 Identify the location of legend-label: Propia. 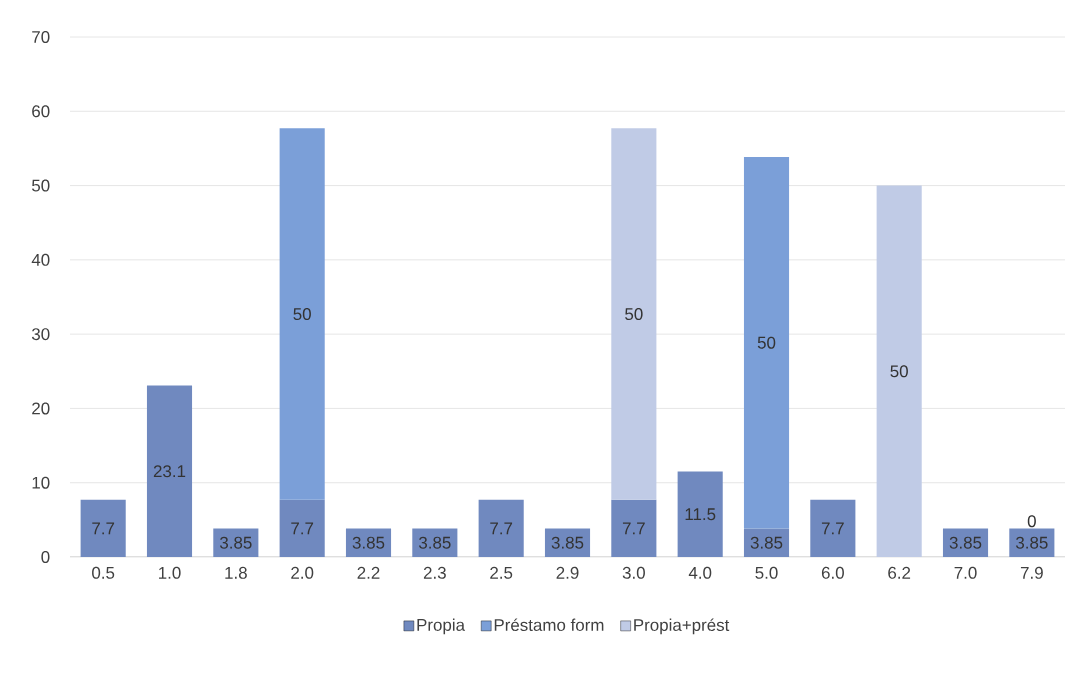
(441, 626).